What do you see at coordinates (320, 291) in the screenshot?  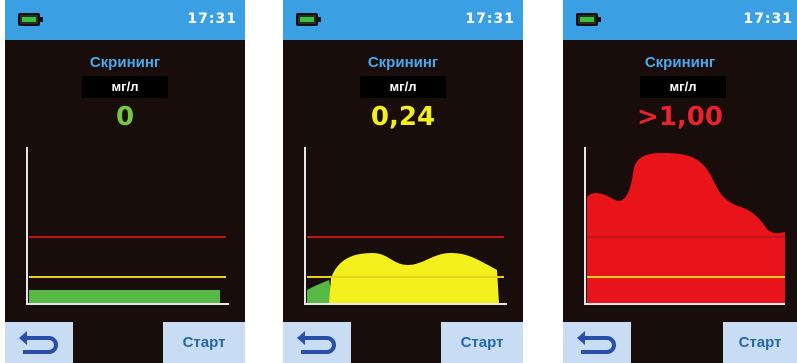 I see `reading-area-start` at bounding box center [320, 291].